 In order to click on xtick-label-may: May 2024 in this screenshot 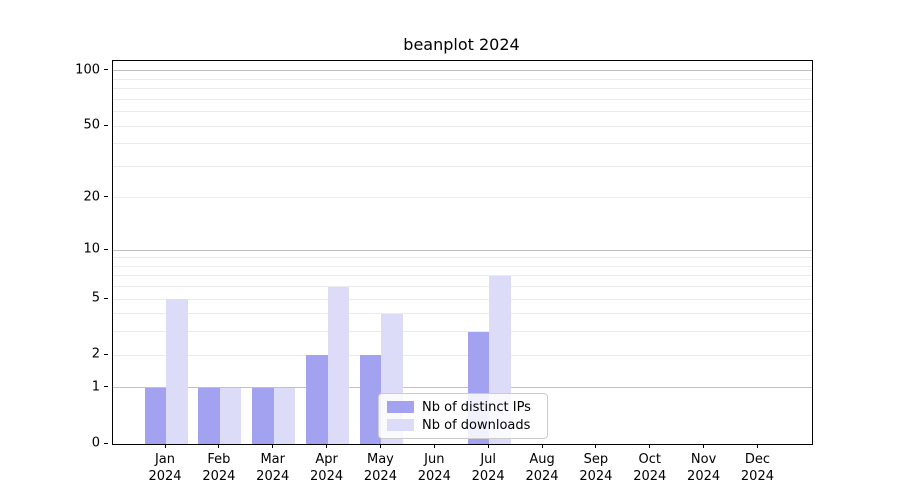, I will do `click(380, 468)`.